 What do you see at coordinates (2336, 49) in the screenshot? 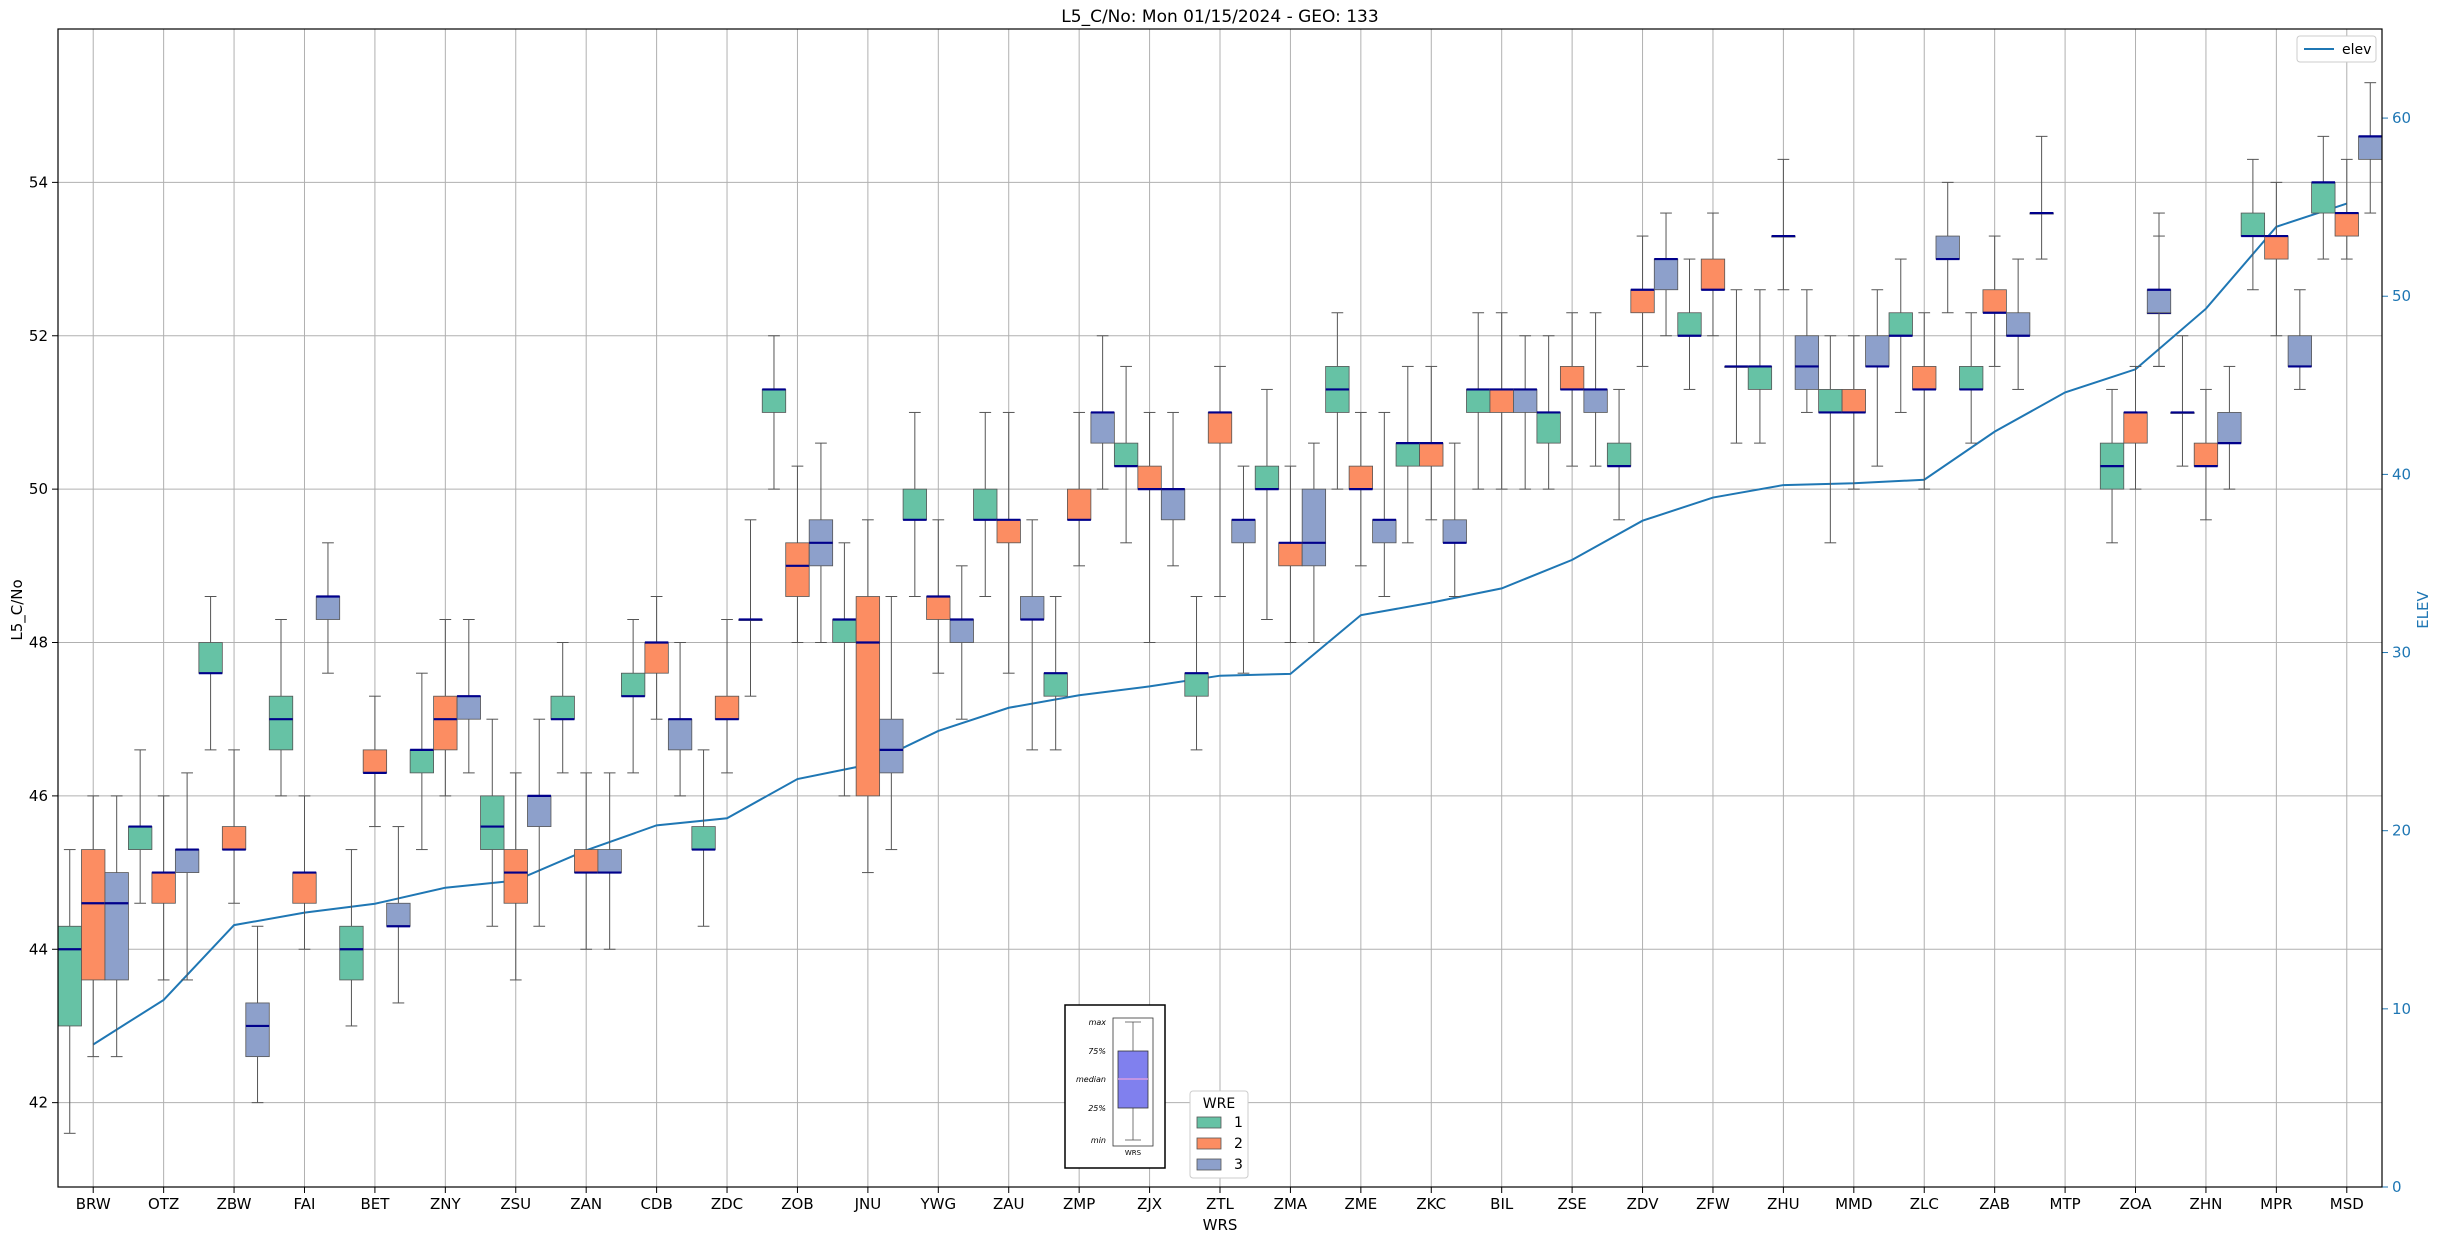
I see `elev-legend: elev` at bounding box center [2336, 49].